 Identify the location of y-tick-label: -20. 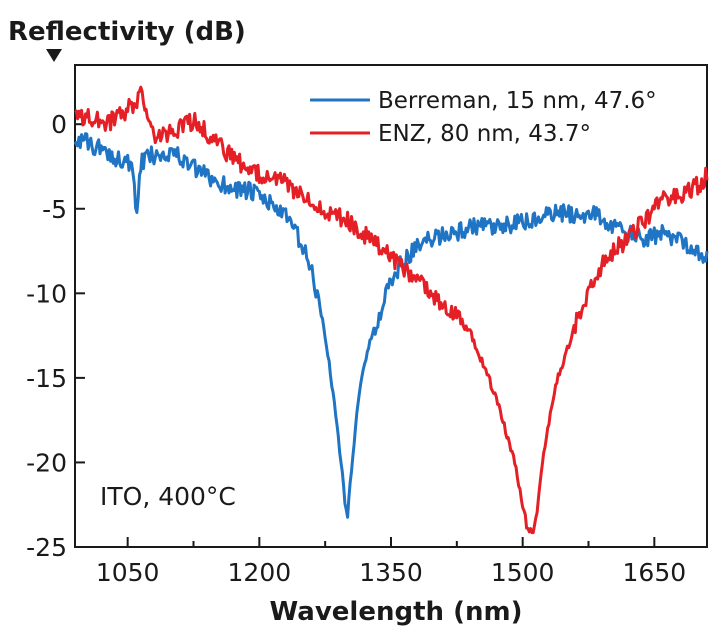
(46, 462).